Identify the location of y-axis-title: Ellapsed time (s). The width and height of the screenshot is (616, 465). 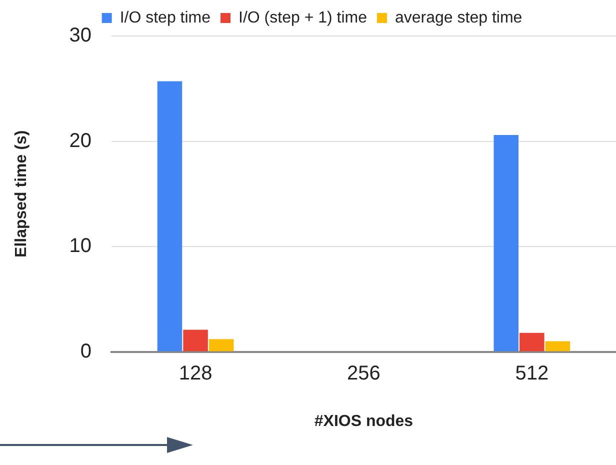
(21, 194).